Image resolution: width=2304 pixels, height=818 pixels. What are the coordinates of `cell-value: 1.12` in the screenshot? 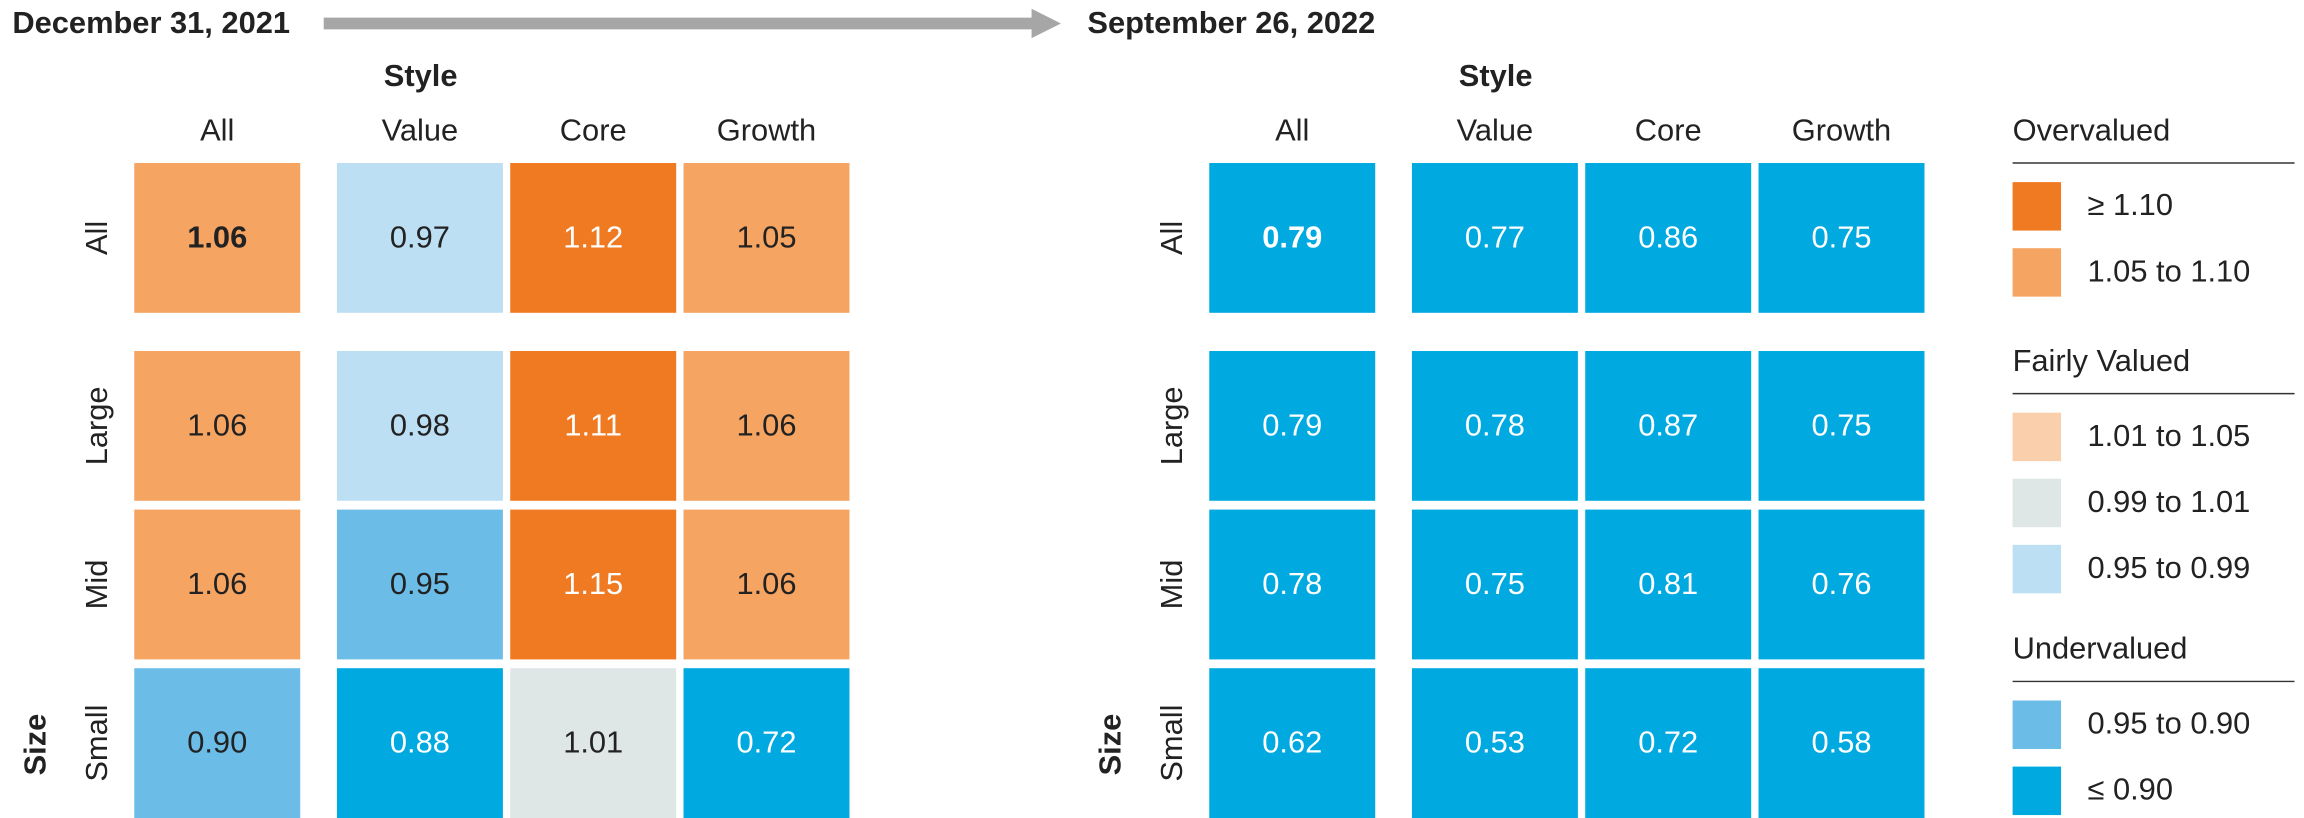 It's located at (593, 237).